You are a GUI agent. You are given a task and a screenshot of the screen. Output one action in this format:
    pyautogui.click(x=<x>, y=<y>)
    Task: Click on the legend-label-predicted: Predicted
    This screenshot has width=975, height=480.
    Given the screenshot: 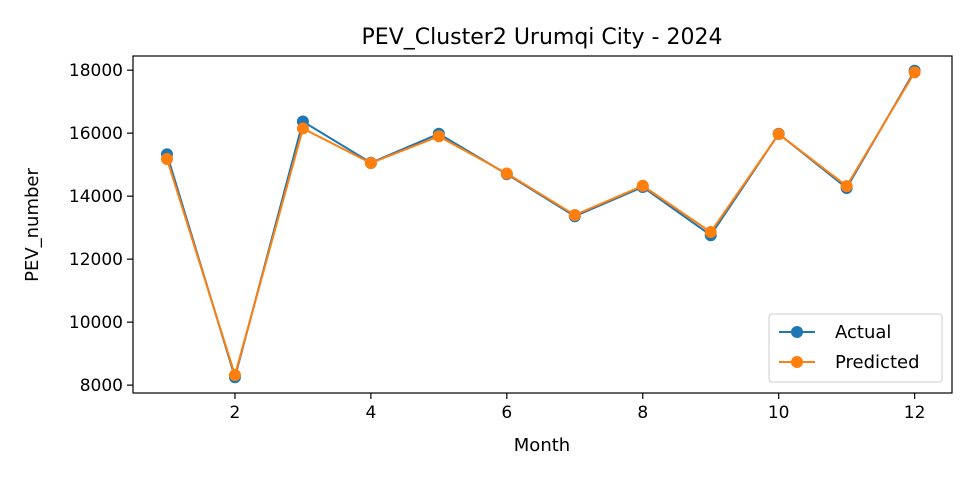 What is the action you would take?
    pyautogui.click(x=877, y=362)
    